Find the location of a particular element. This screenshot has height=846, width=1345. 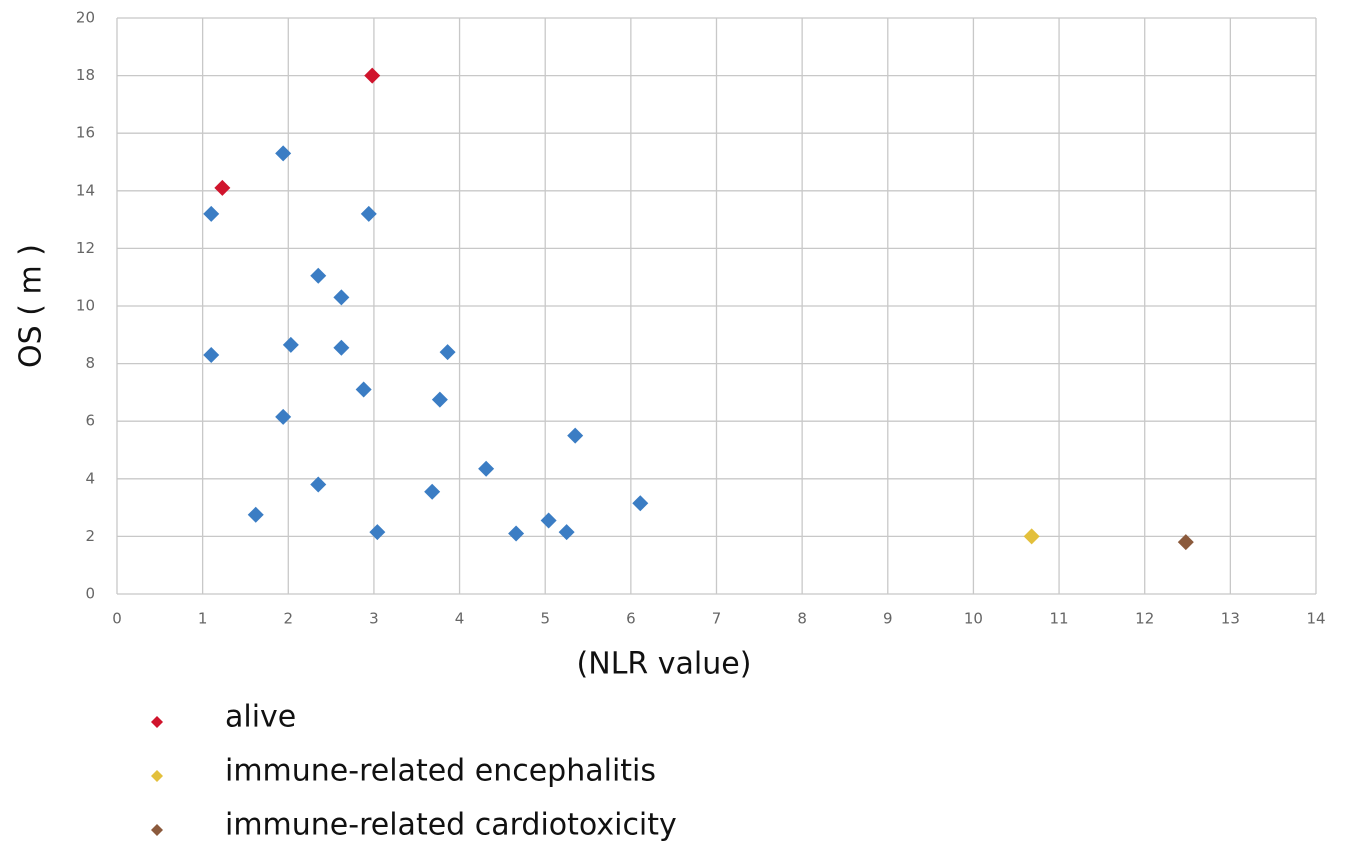

y-tick-label: 8 is located at coordinates (90, 363).